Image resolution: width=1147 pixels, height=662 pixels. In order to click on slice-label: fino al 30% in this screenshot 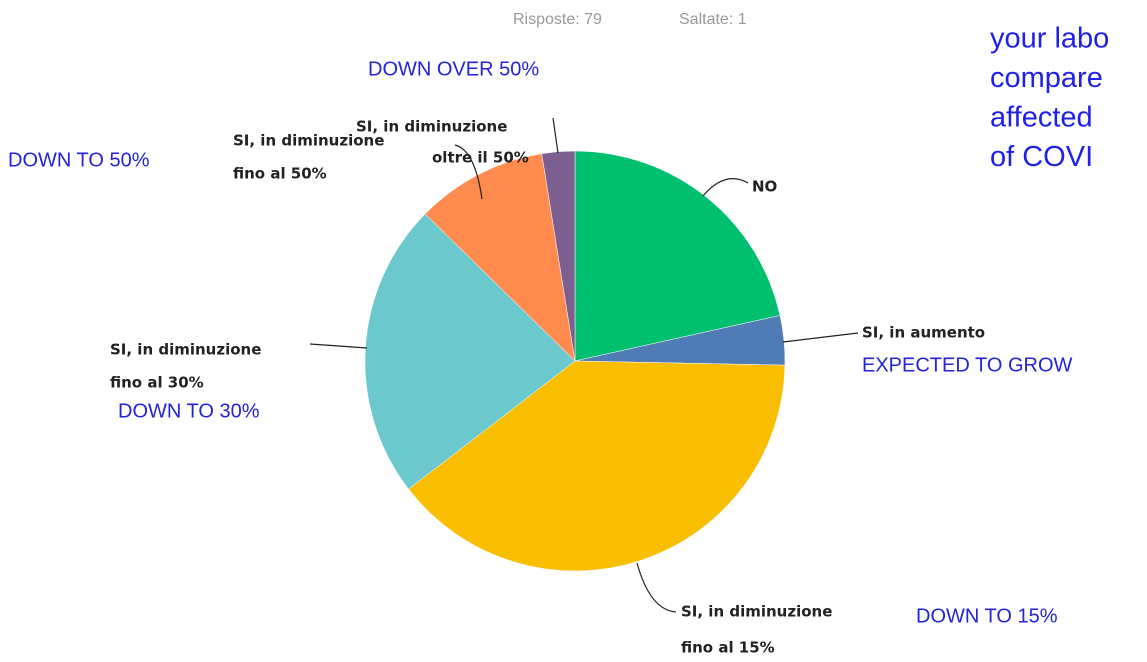, I will do `click(157, 383)`.